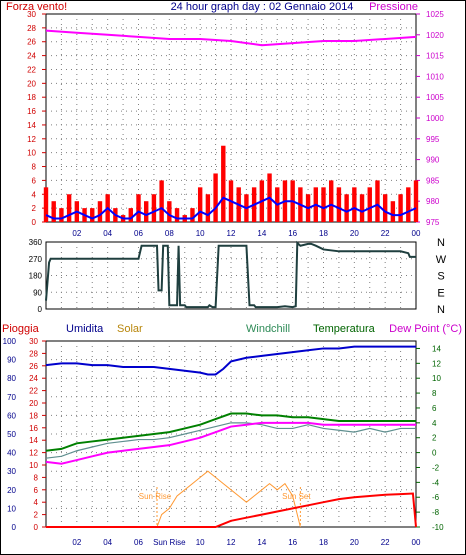 The height and width of the screenshot is (555, 466). Describe the element at coordinates (435, 56) in the screenshot. I see `top-right-tick-label: 1015` at that location.